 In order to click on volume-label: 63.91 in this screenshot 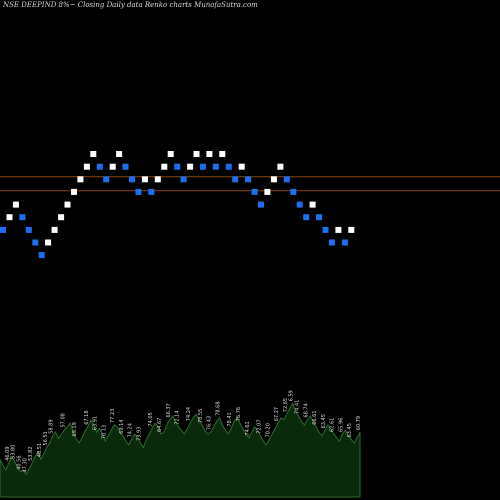, I will do `click(96, 423)`.